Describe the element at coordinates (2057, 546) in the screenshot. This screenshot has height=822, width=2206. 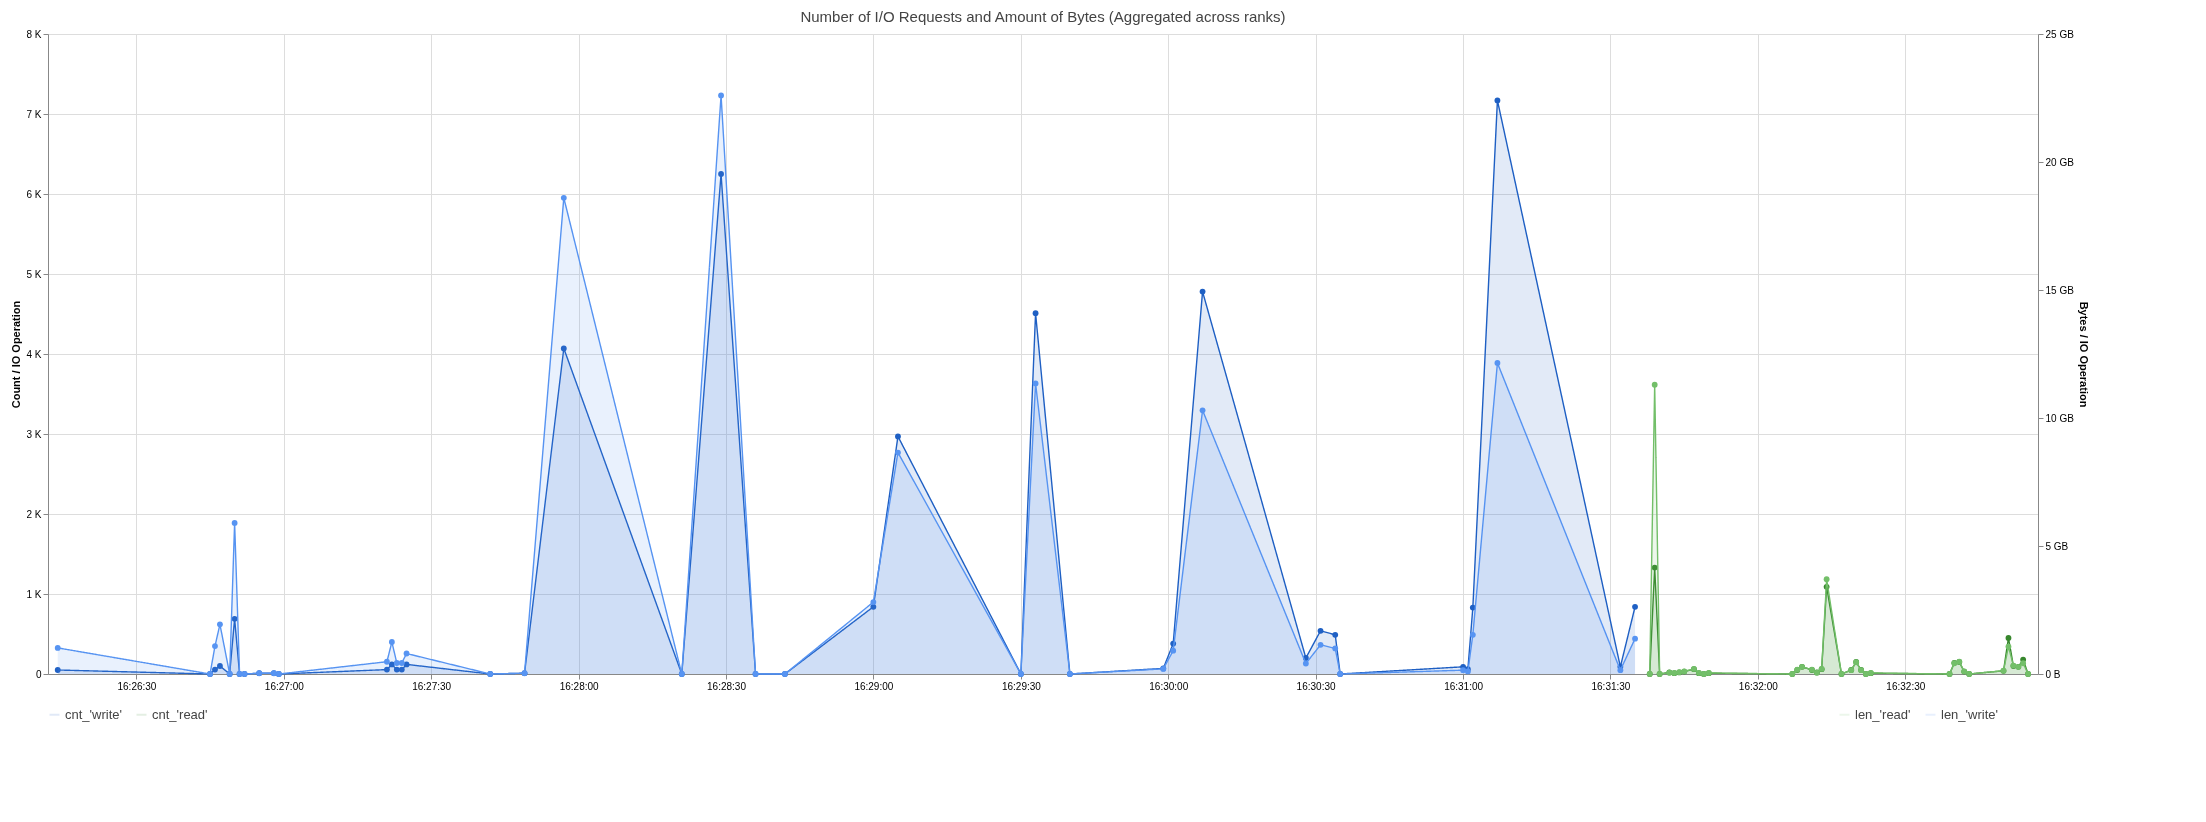
I see `y2-tick-label: 5 GB` at that location.